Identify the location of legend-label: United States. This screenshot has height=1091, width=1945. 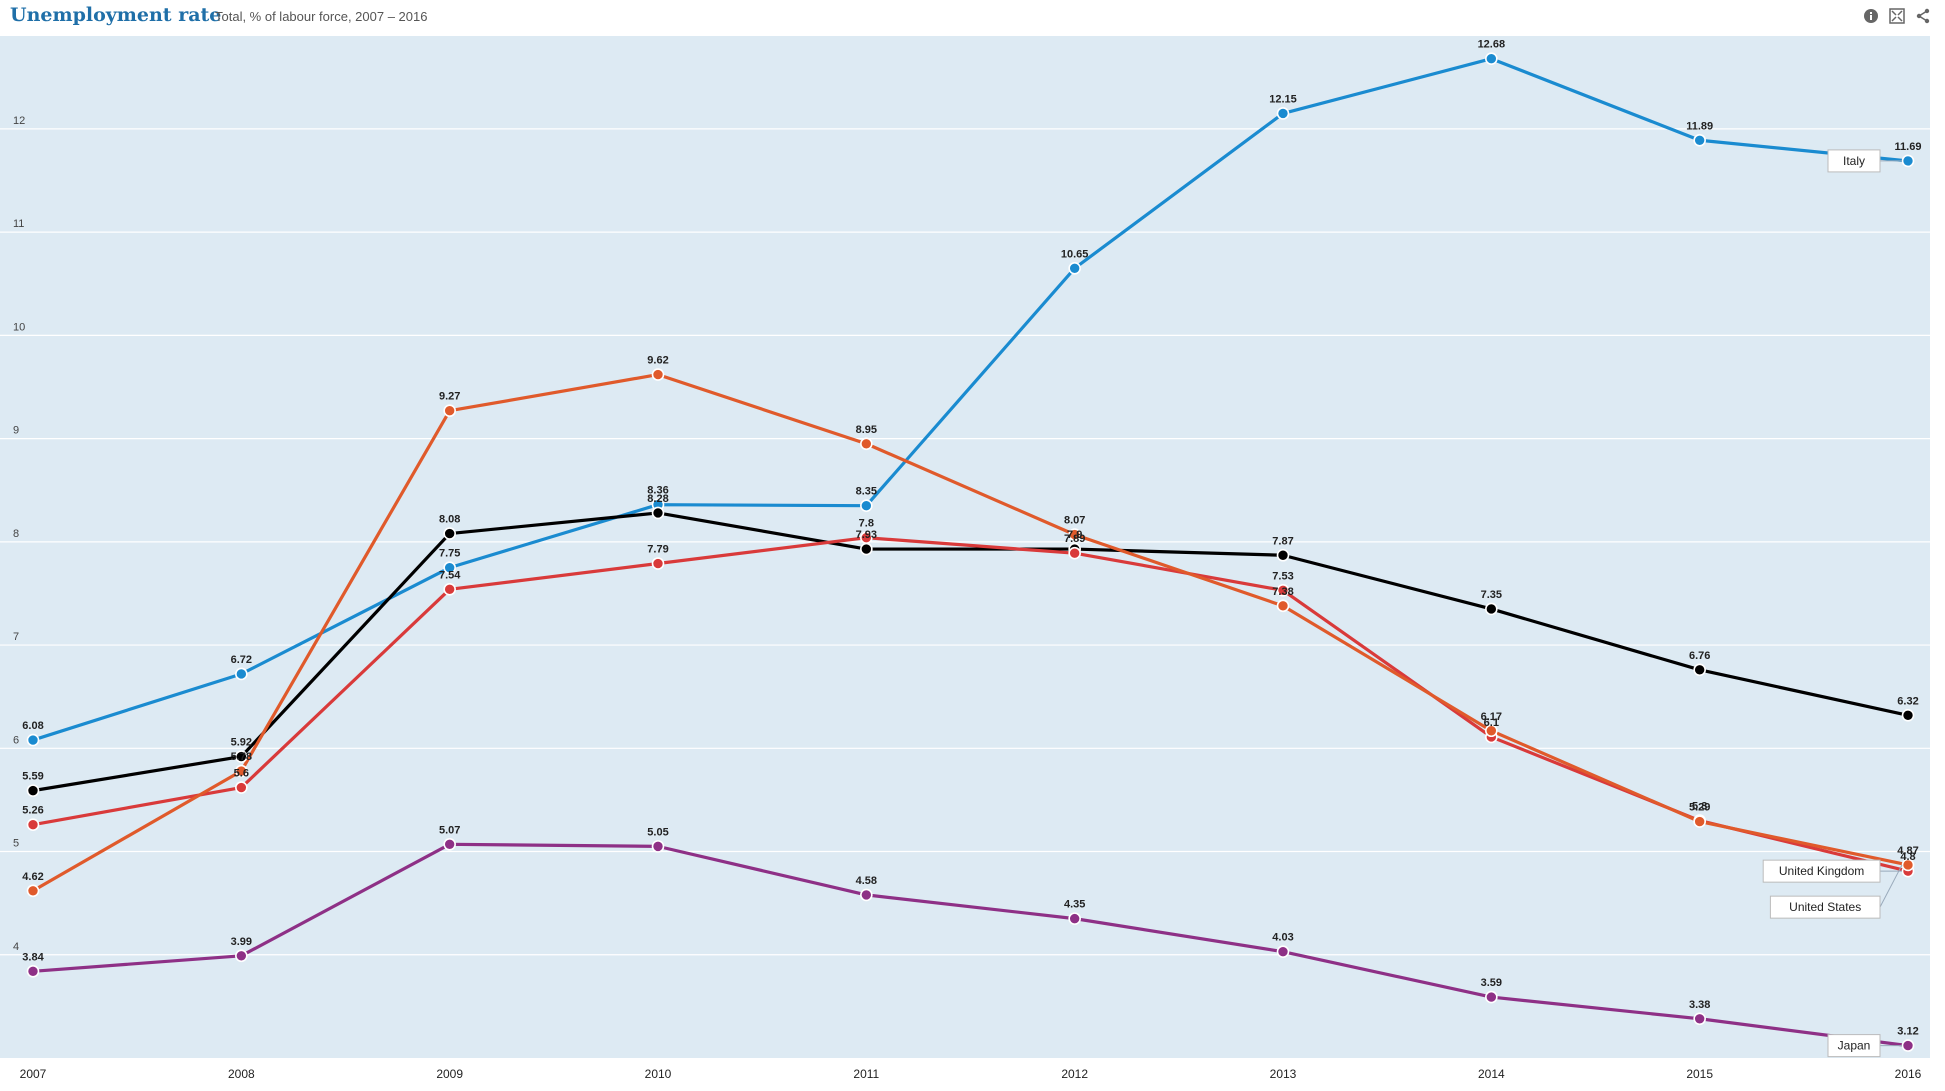
(1825, 907).